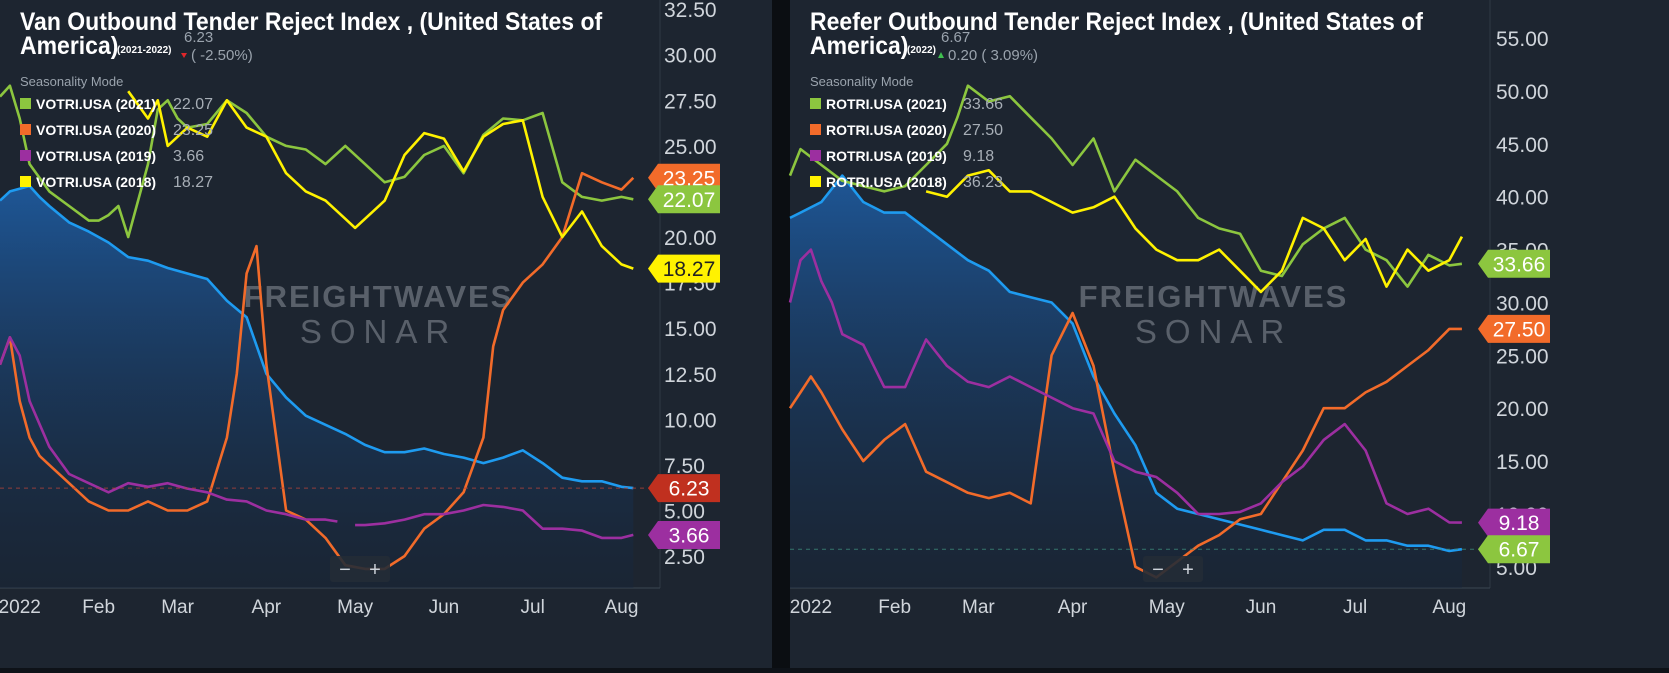 The height and width of the screenshot is (673, 1669). I want to click on legend-series-name: VOTRI.USA (2021), so click(96, 104).